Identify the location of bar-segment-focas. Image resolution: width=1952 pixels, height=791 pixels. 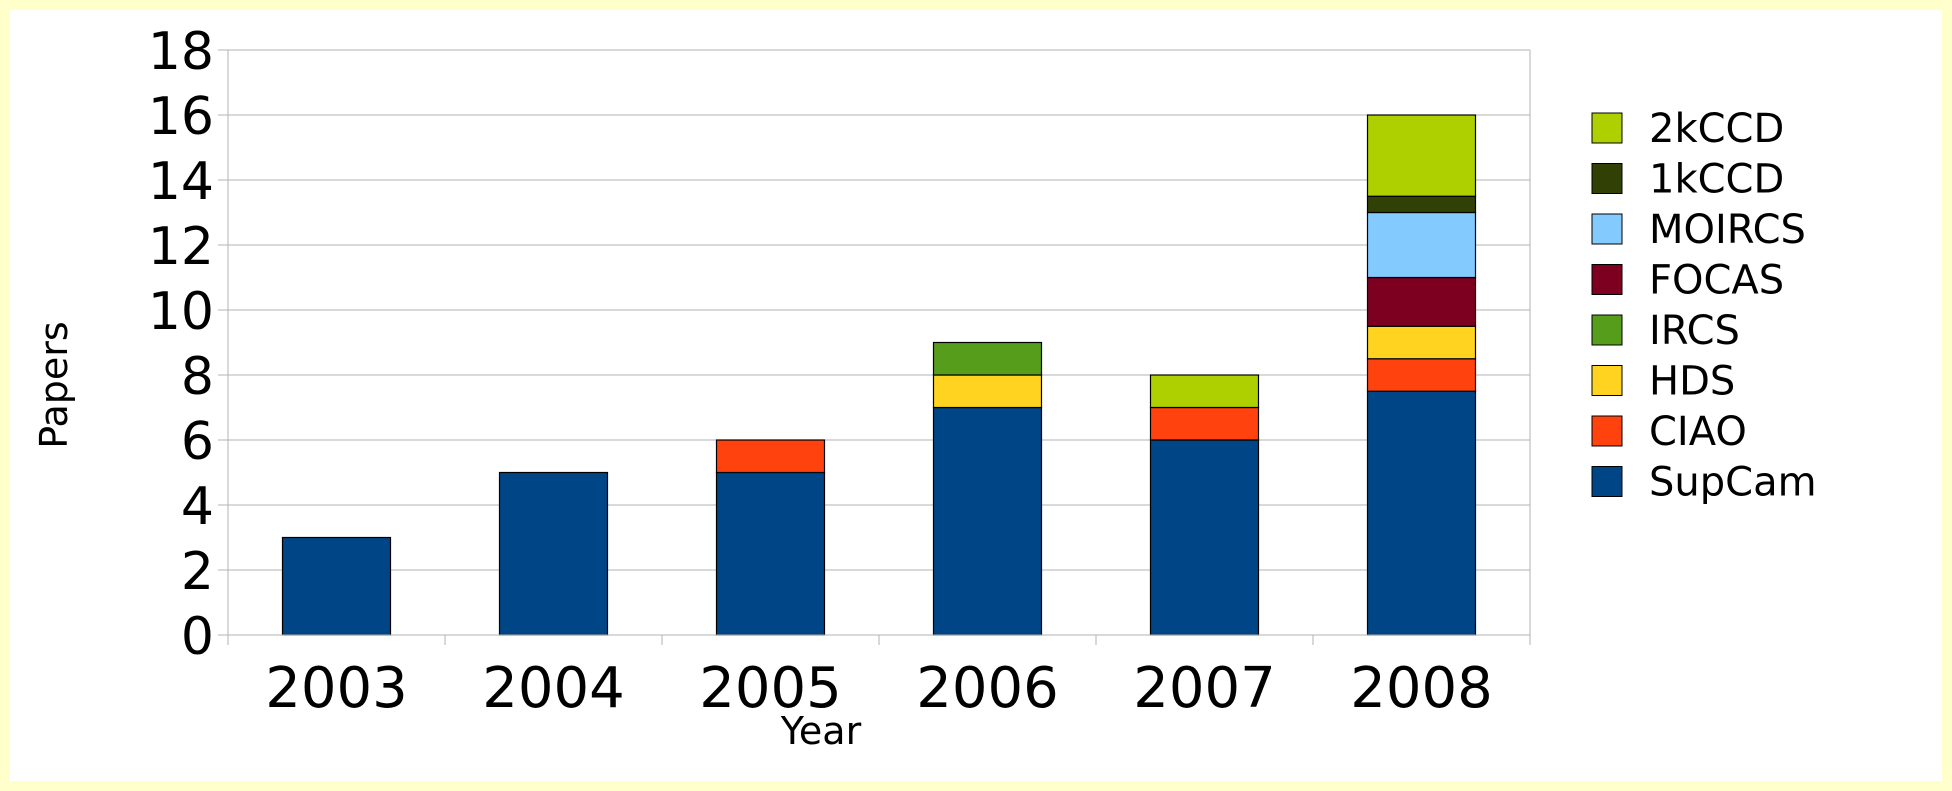
(1421, 301).